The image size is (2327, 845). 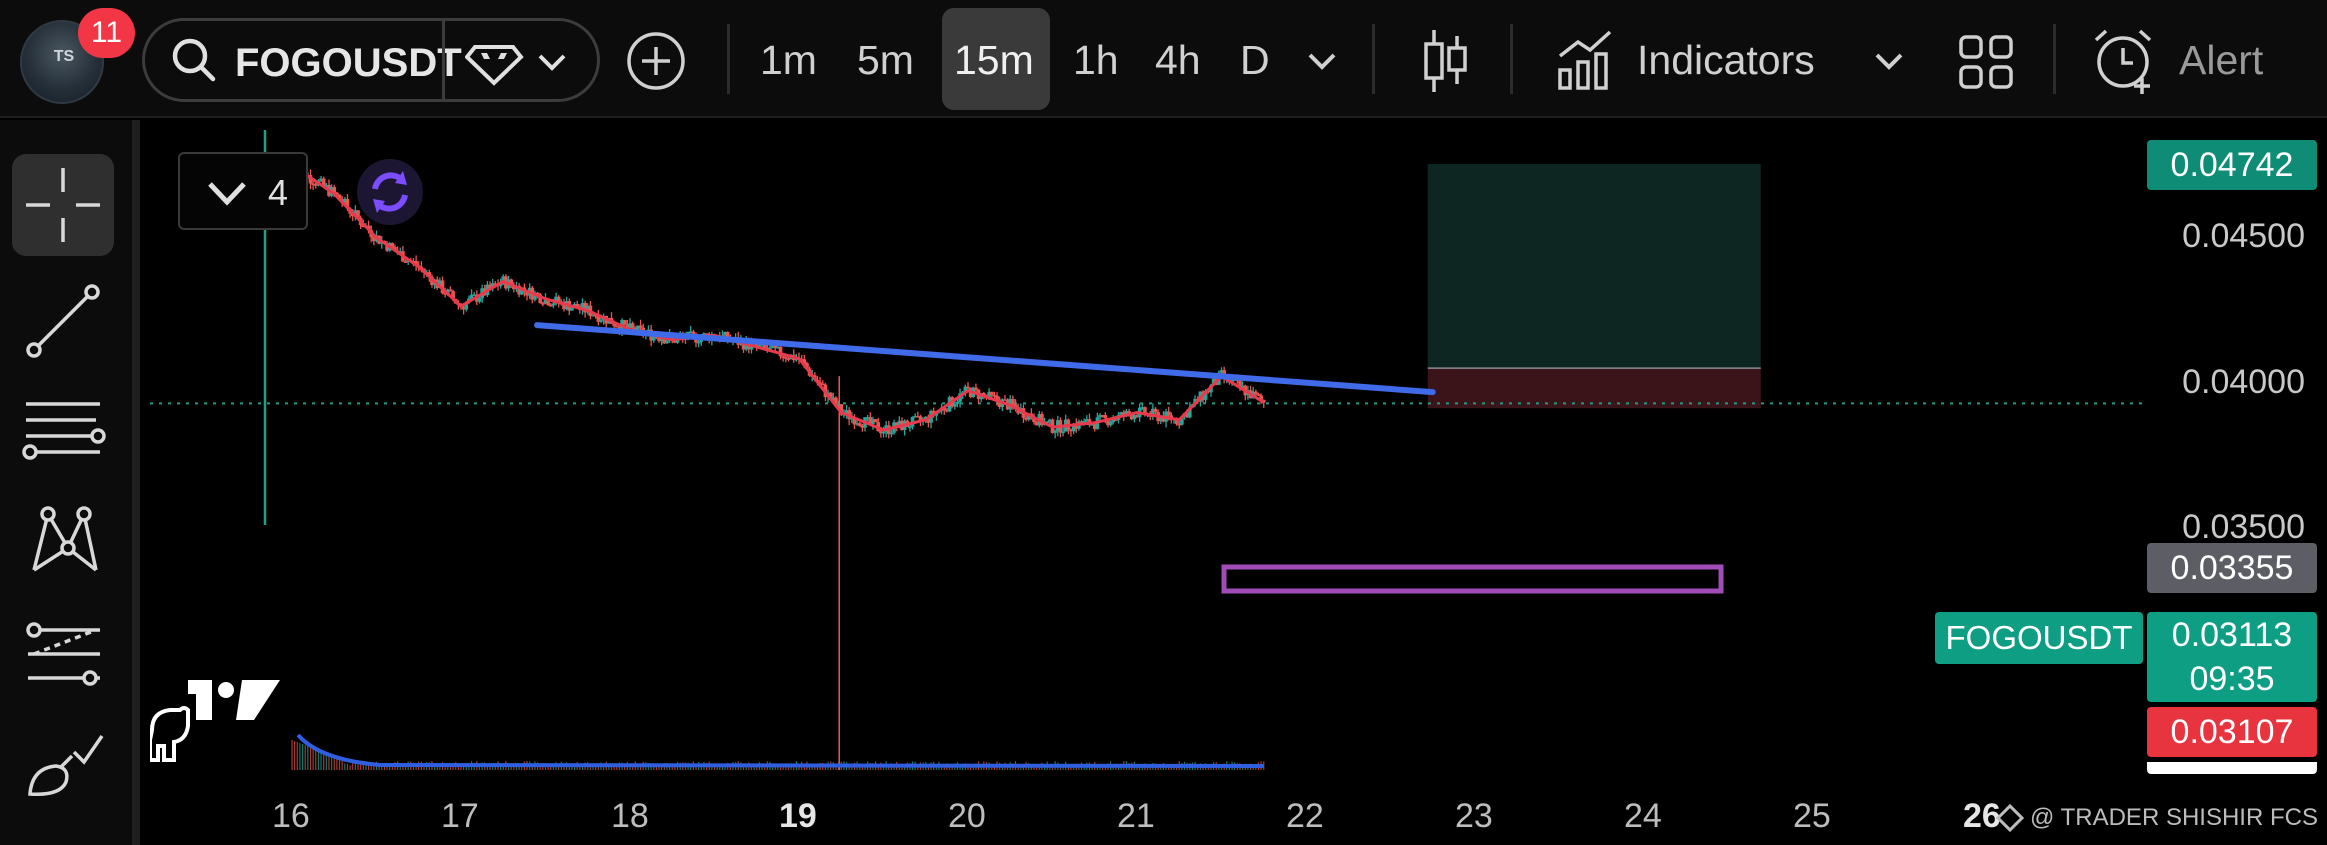 What do you see at coordinates (2232, 768) in the screenshot?
I see `price-axis-cut-off` at bounding box center [2232, 768].